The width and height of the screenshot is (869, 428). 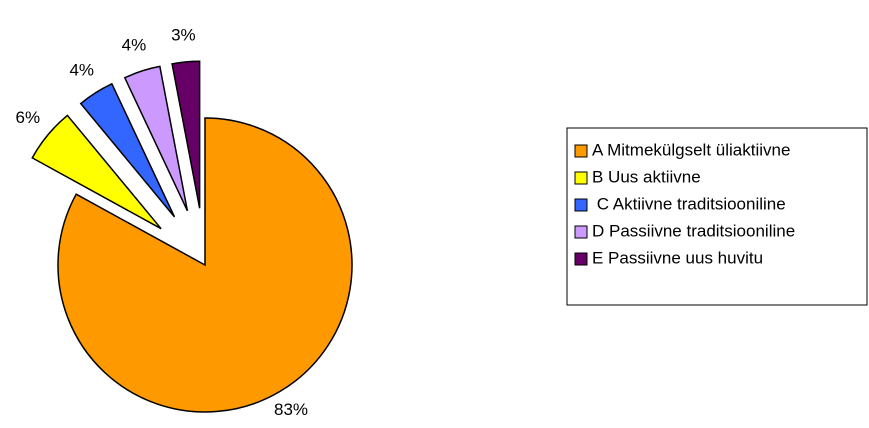 What do you see at coordinates (677, 257) in the screenshot?
I see `legend-label: E Passiivne uus huvitu` at bounding box center [677, 257].